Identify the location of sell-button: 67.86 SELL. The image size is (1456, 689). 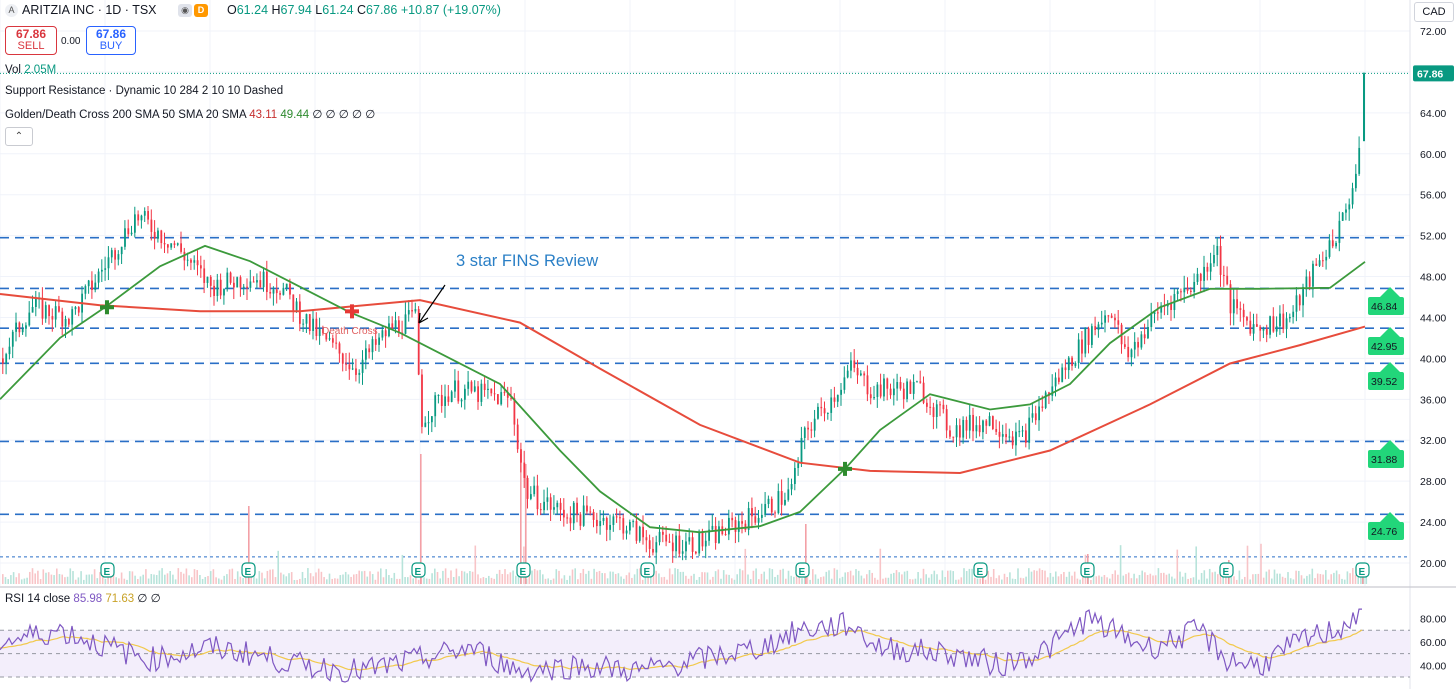
(31, 40).